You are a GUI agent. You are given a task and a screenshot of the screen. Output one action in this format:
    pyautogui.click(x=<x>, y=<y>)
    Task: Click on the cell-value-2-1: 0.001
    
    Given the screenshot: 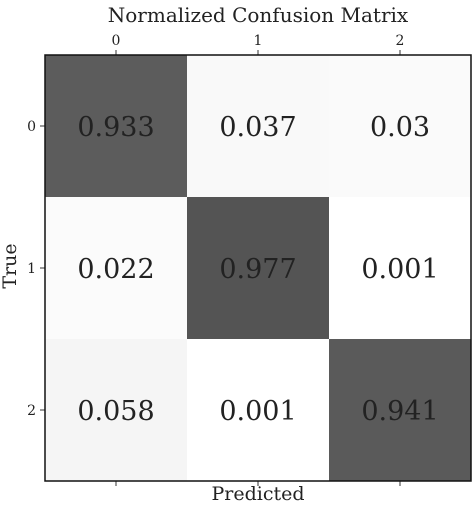 What is the action you would take?
    pyautogui.click(x=257, y=411)
    